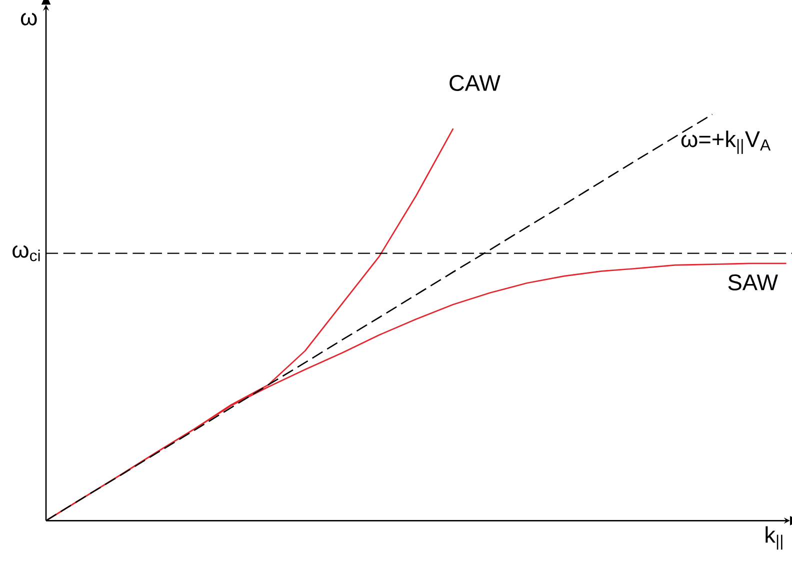  Describe the element at coordinates (774, 538) in the screenshot. I see `x-axis-title: k$_{||}$` at that location.